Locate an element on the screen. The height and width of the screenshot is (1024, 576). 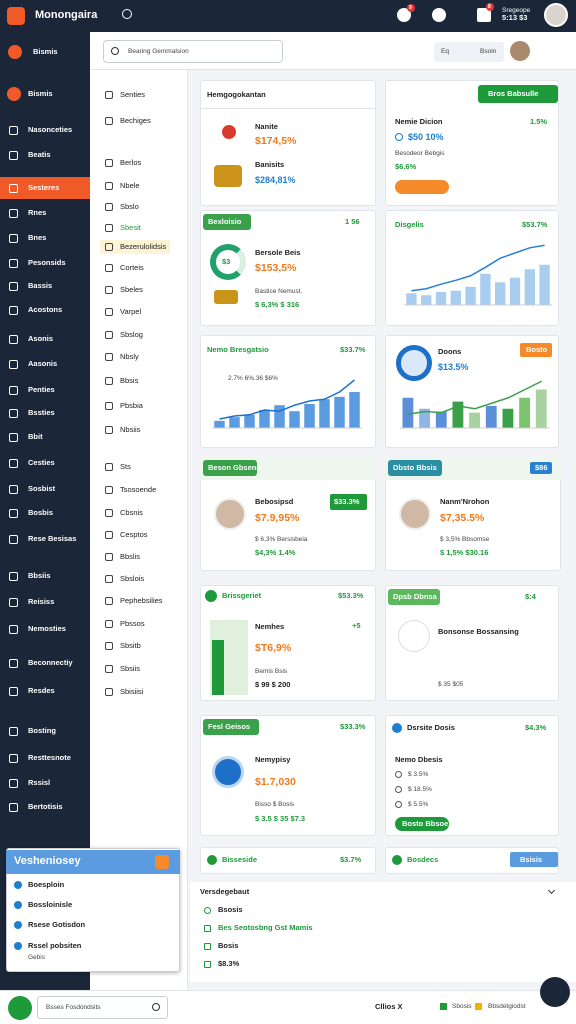
subnav-item: Sbeles is located at coordinates (131, 289).